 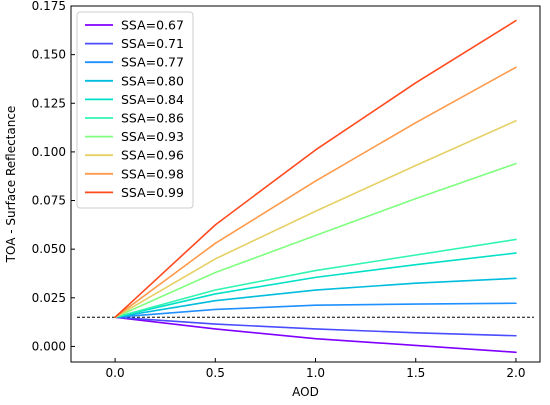 What do you see at coordinates (215, 373) in the screenshot?
I see `x-tick-label: 0.5` at bounding box center [215, 373].